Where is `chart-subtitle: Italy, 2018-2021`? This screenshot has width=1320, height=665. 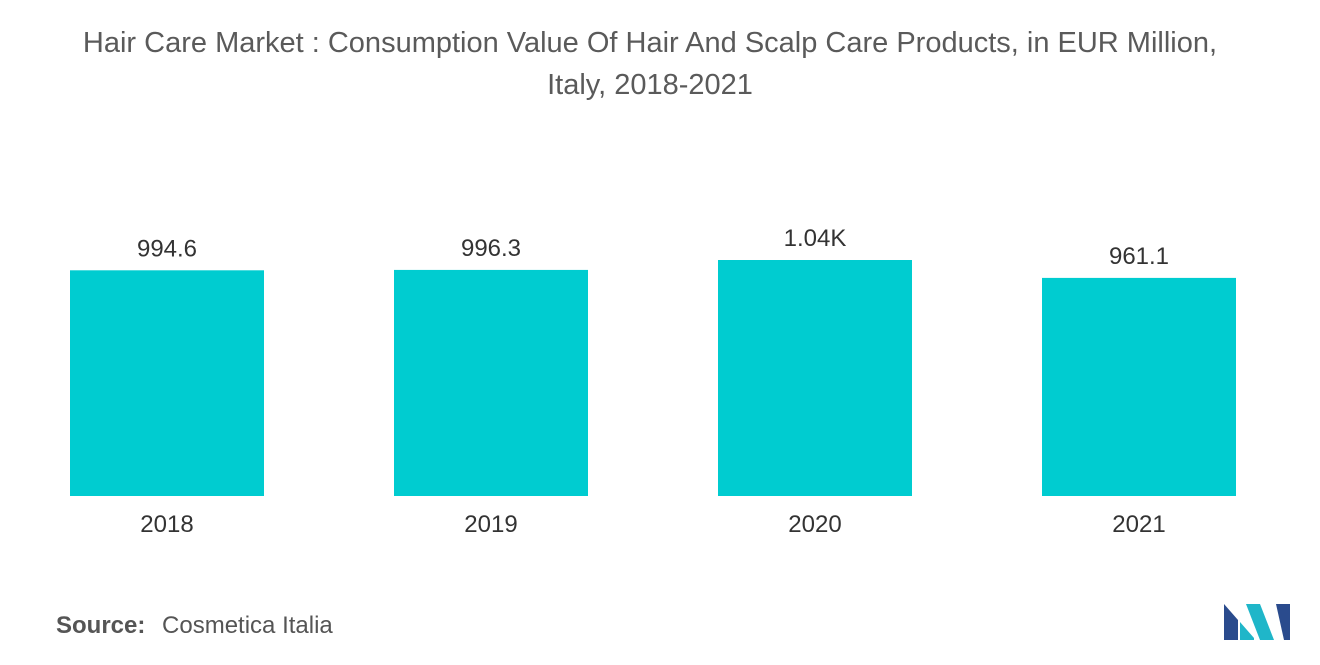
chart-subtitle: Italy, 2018-2021 is located at coordinates (650, 85).